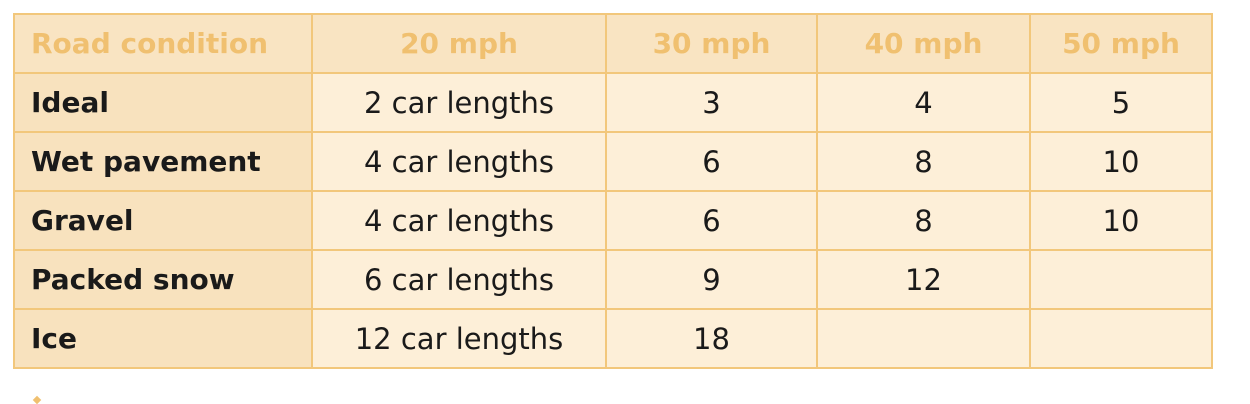 Image resolution: width=1250 pixels, height=404 pixels. Describe the element at coordinates (163, 338) in the screenshot. I see `row-label: Ice` at that location.